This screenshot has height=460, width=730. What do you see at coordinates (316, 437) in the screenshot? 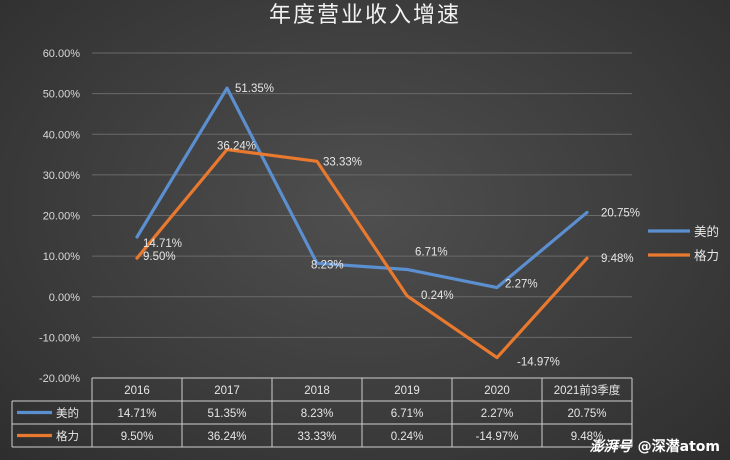
I see `table-cell: 33.33%` at bounding box center [316, 437].